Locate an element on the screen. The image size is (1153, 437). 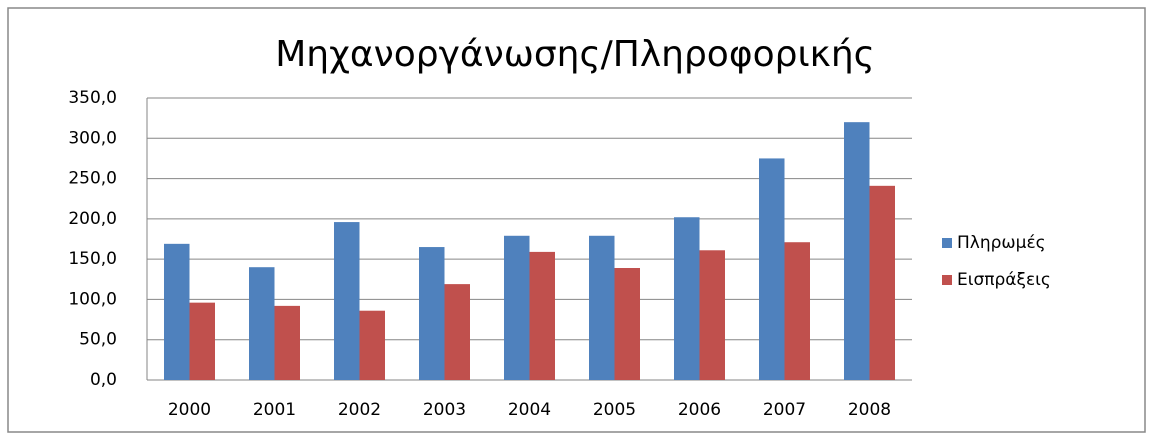
x-tick-label: 2004 is located at coordinates (529, 410).